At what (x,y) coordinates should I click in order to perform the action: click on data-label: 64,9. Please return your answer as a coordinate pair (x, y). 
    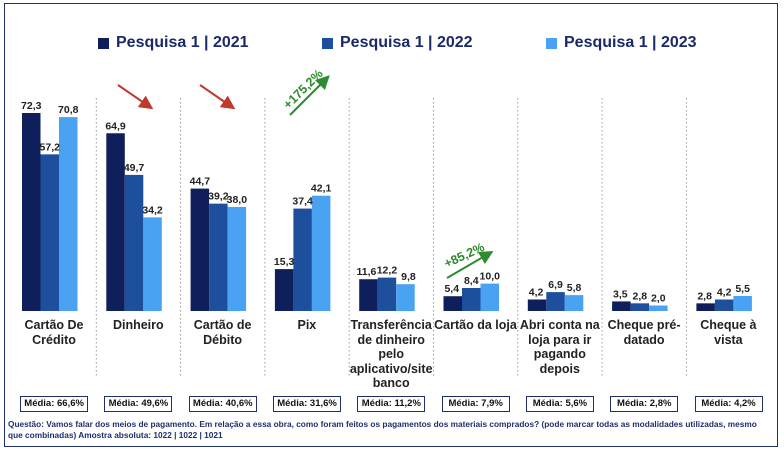
    Looking at the image, I should click on (115, 126).